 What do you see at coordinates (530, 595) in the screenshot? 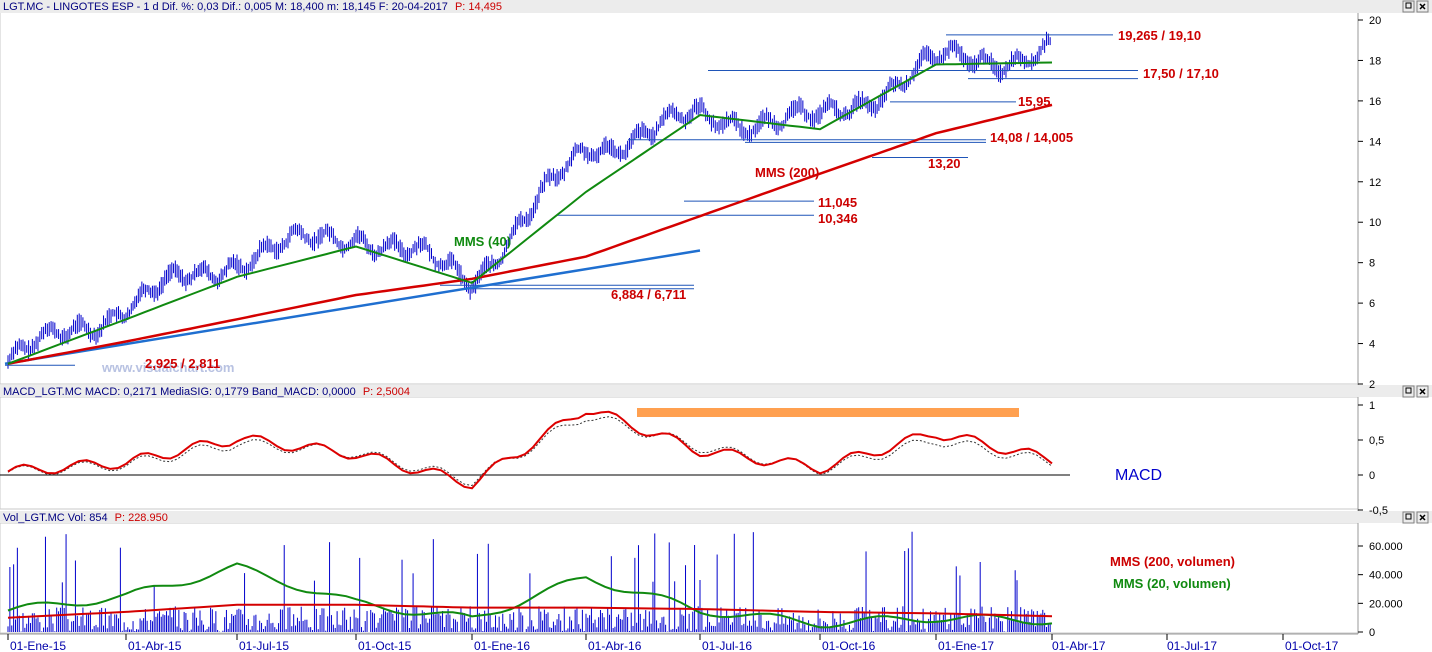
I see `volume-mms20-line` at bounding box center [530, 595].